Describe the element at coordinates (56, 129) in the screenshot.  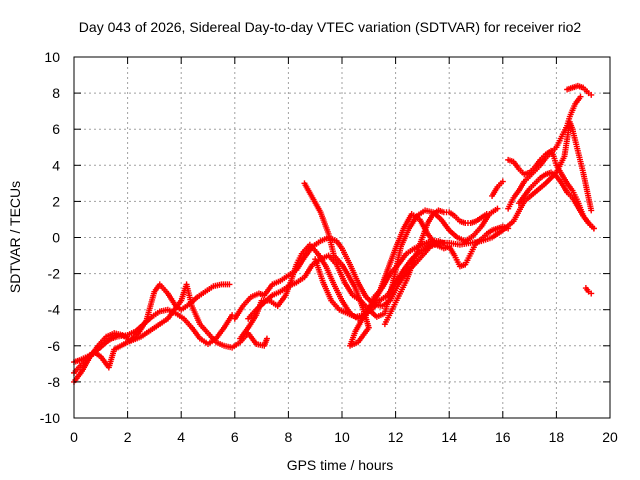
I see `y-tick-label: 6` at that location.